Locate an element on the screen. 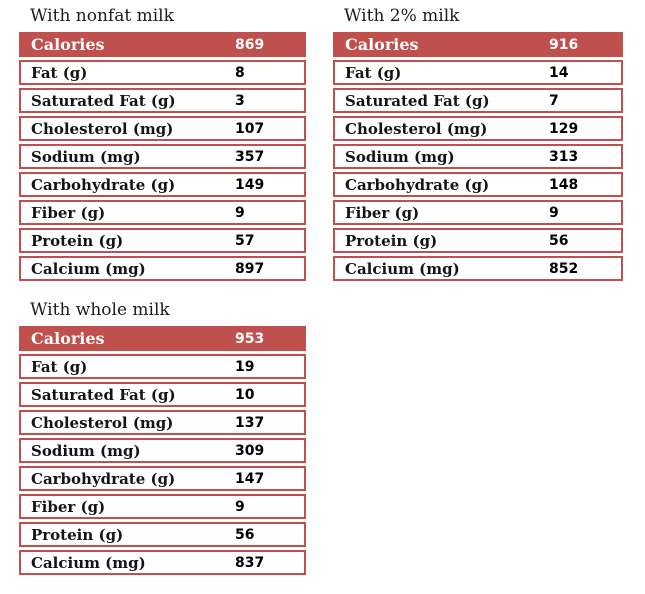 This screenshot has height=594, width=645. table-row: Sodium (mg) 313 is located at coordinates (478, 156).